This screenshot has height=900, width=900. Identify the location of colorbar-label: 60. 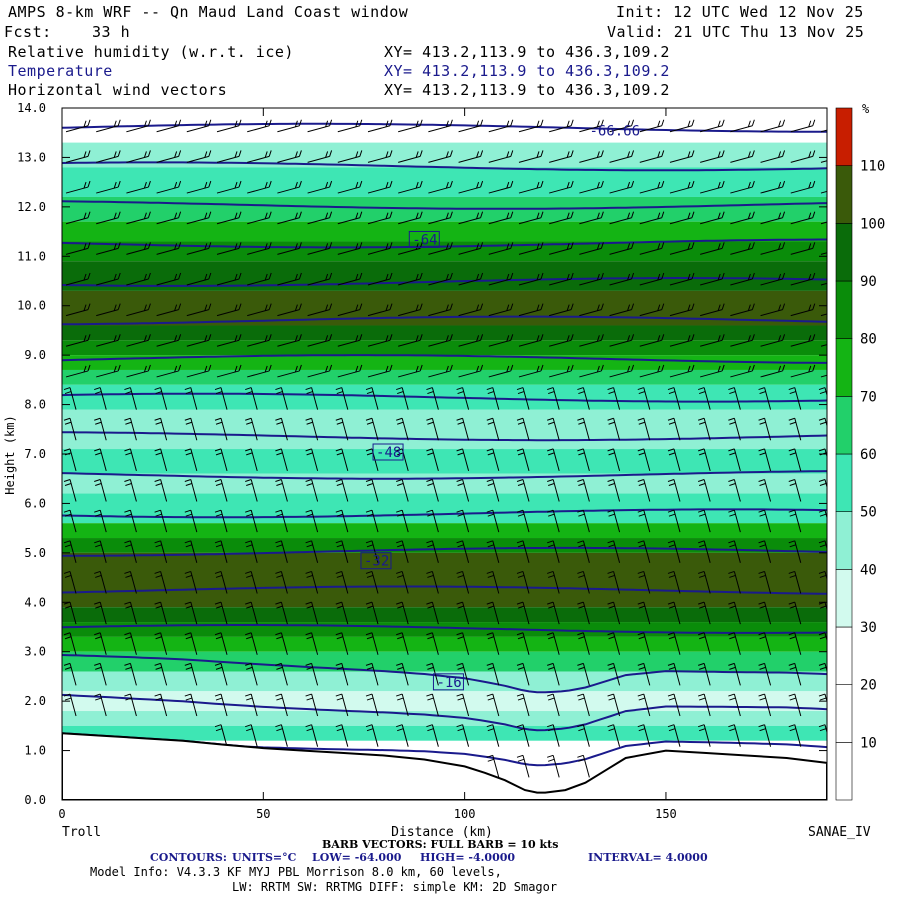
(868, 455).